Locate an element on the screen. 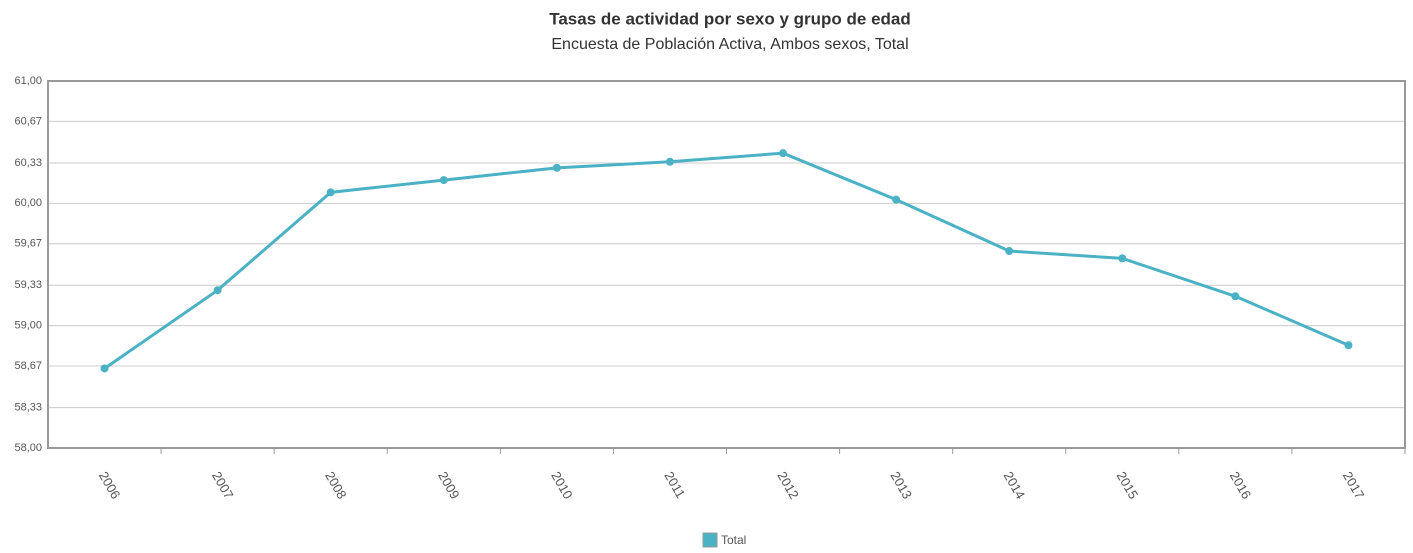 The image size is (1413, 553). x-tick-label: 2016 is located at coordinates (1240, 485).